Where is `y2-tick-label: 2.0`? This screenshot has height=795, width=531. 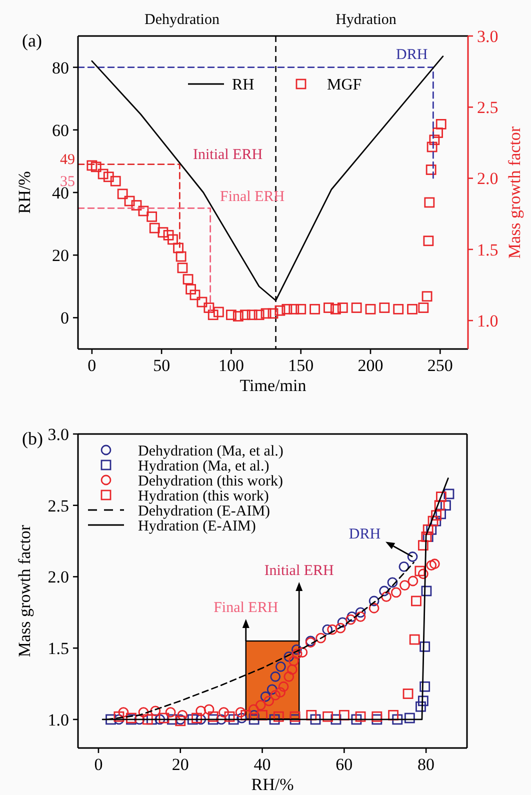 y2-tick-label: 2.0 is located at coordinates (487, 178).